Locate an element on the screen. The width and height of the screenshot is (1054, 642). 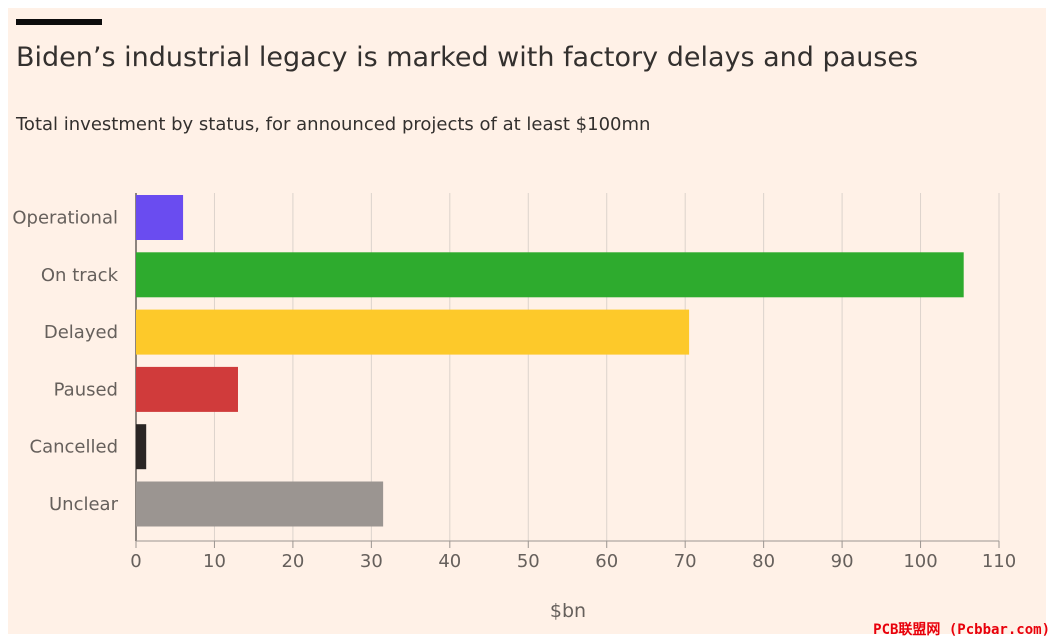
x-axis-label: $bn is located at coordinates (568, 611).